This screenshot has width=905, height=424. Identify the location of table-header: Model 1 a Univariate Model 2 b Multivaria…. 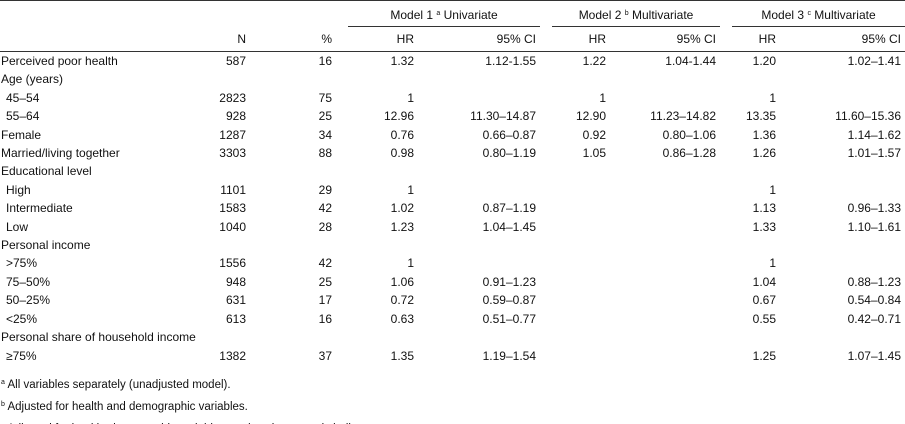
(452, 26).